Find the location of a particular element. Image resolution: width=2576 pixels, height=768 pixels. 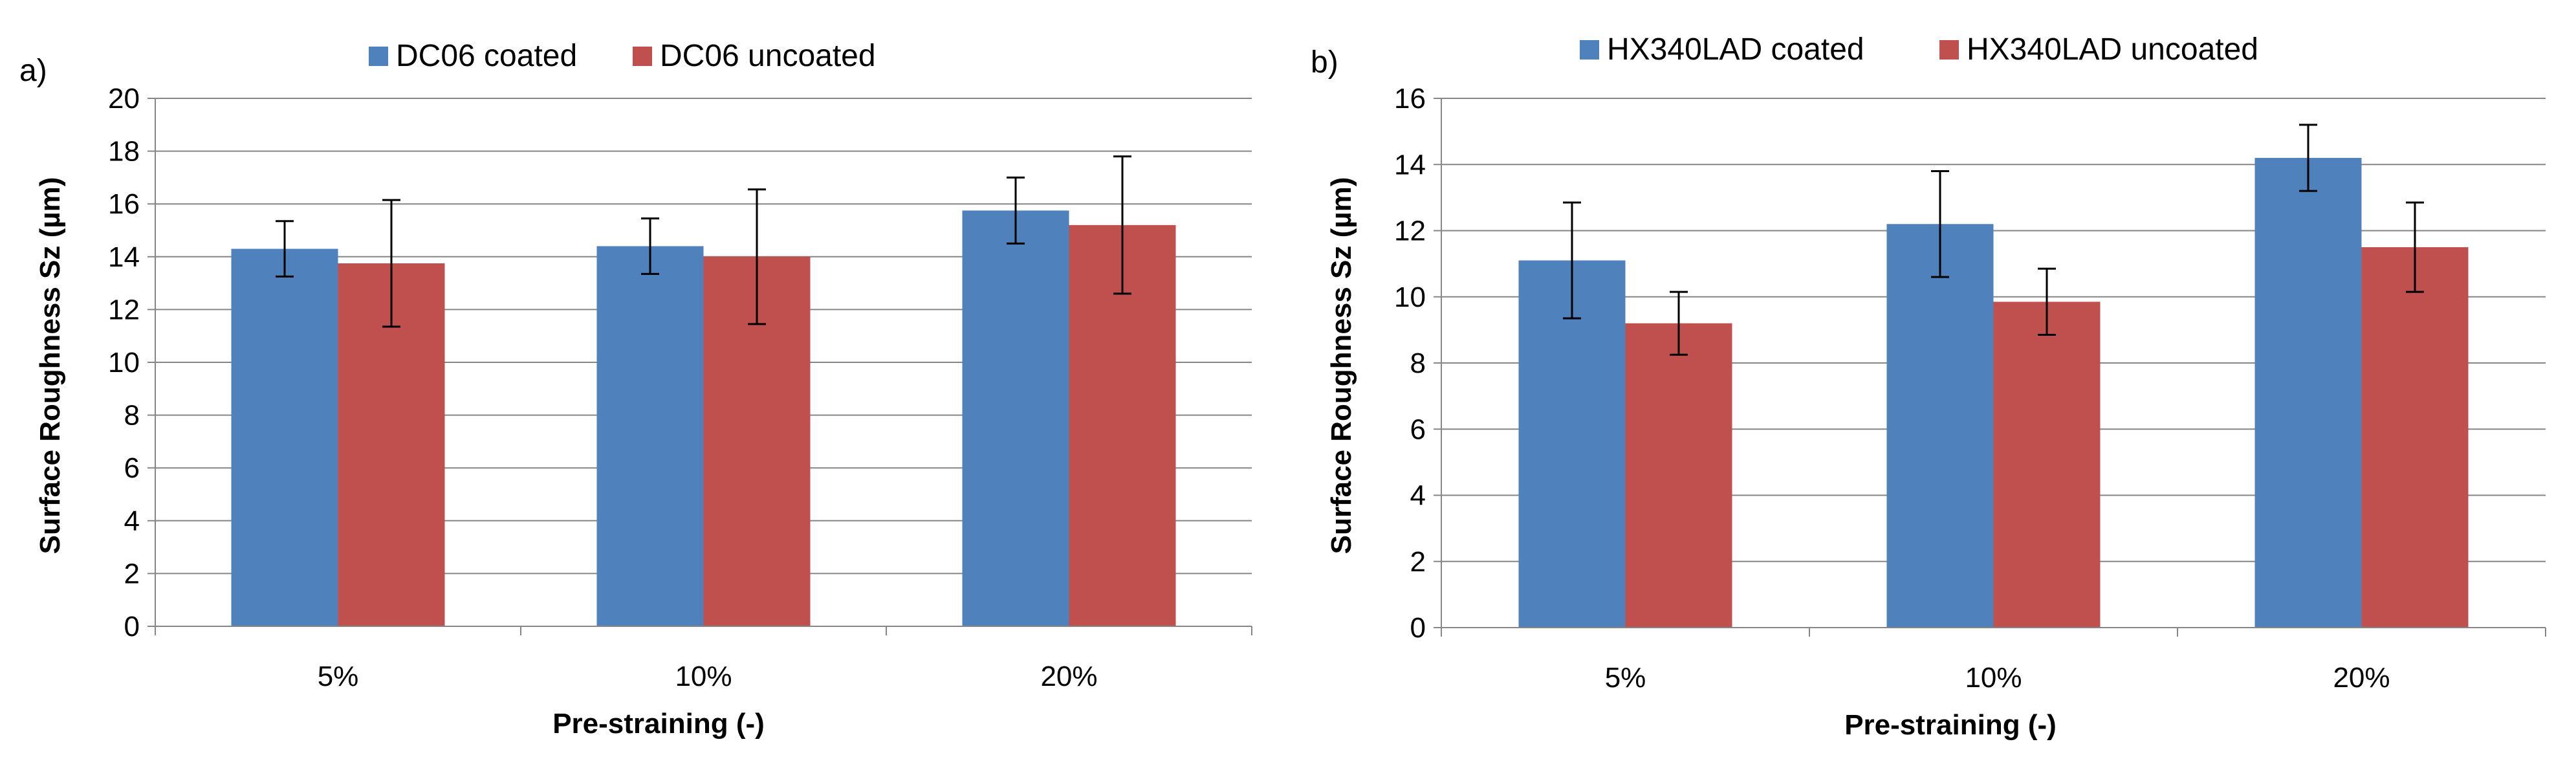

error-bars-b is located at coordinates (1993, 240).